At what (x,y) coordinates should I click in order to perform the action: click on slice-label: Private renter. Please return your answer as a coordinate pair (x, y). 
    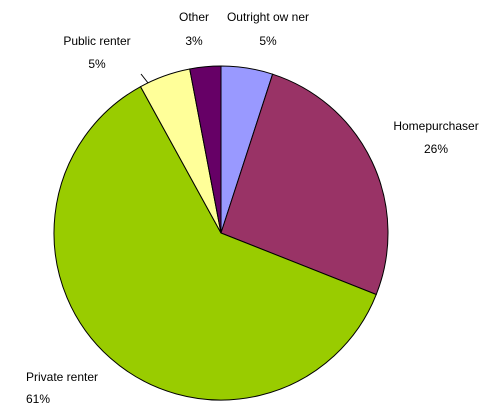
    Looking at the image, I should click on (62, 377).